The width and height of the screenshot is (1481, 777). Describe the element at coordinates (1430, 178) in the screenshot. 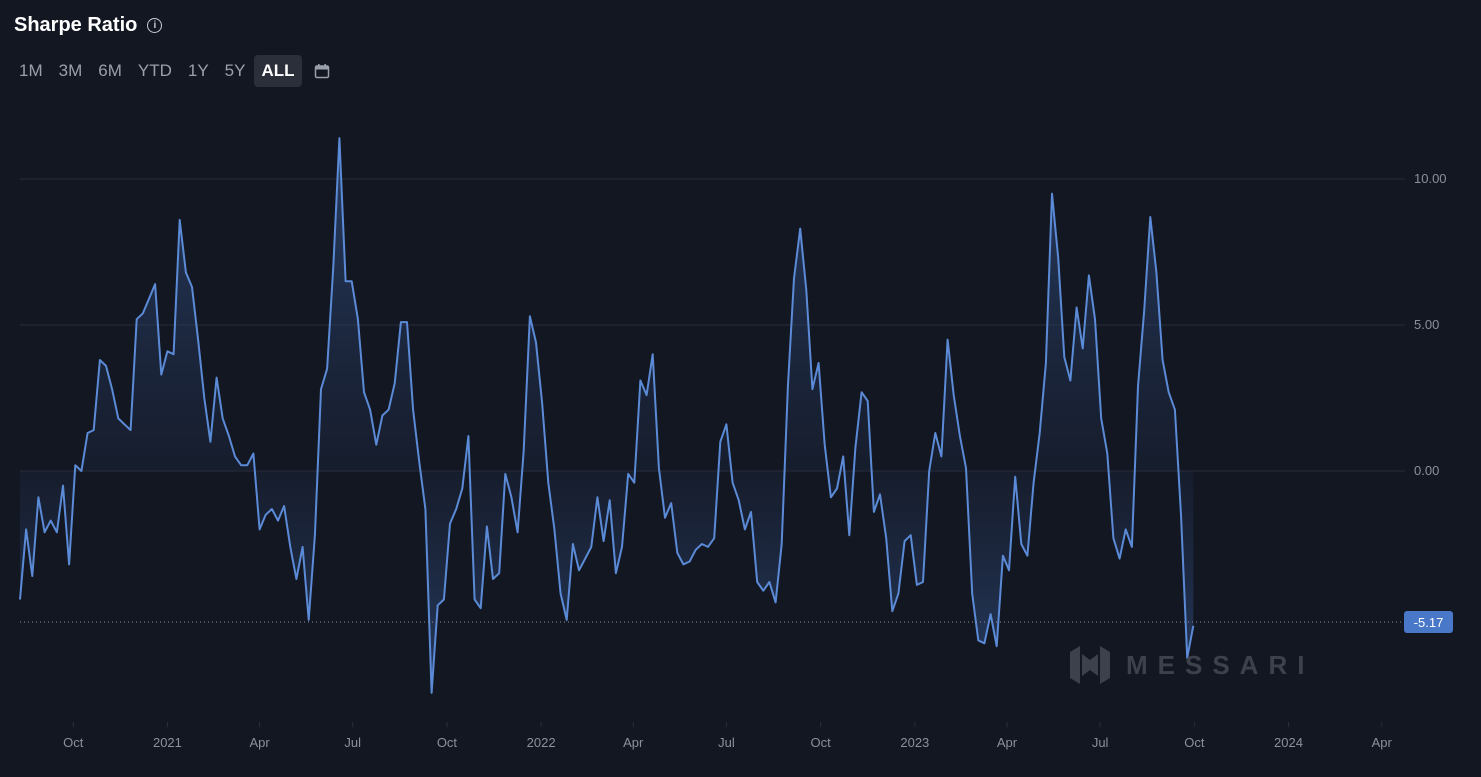

I see `y-tick-label: 10.00` at that location.